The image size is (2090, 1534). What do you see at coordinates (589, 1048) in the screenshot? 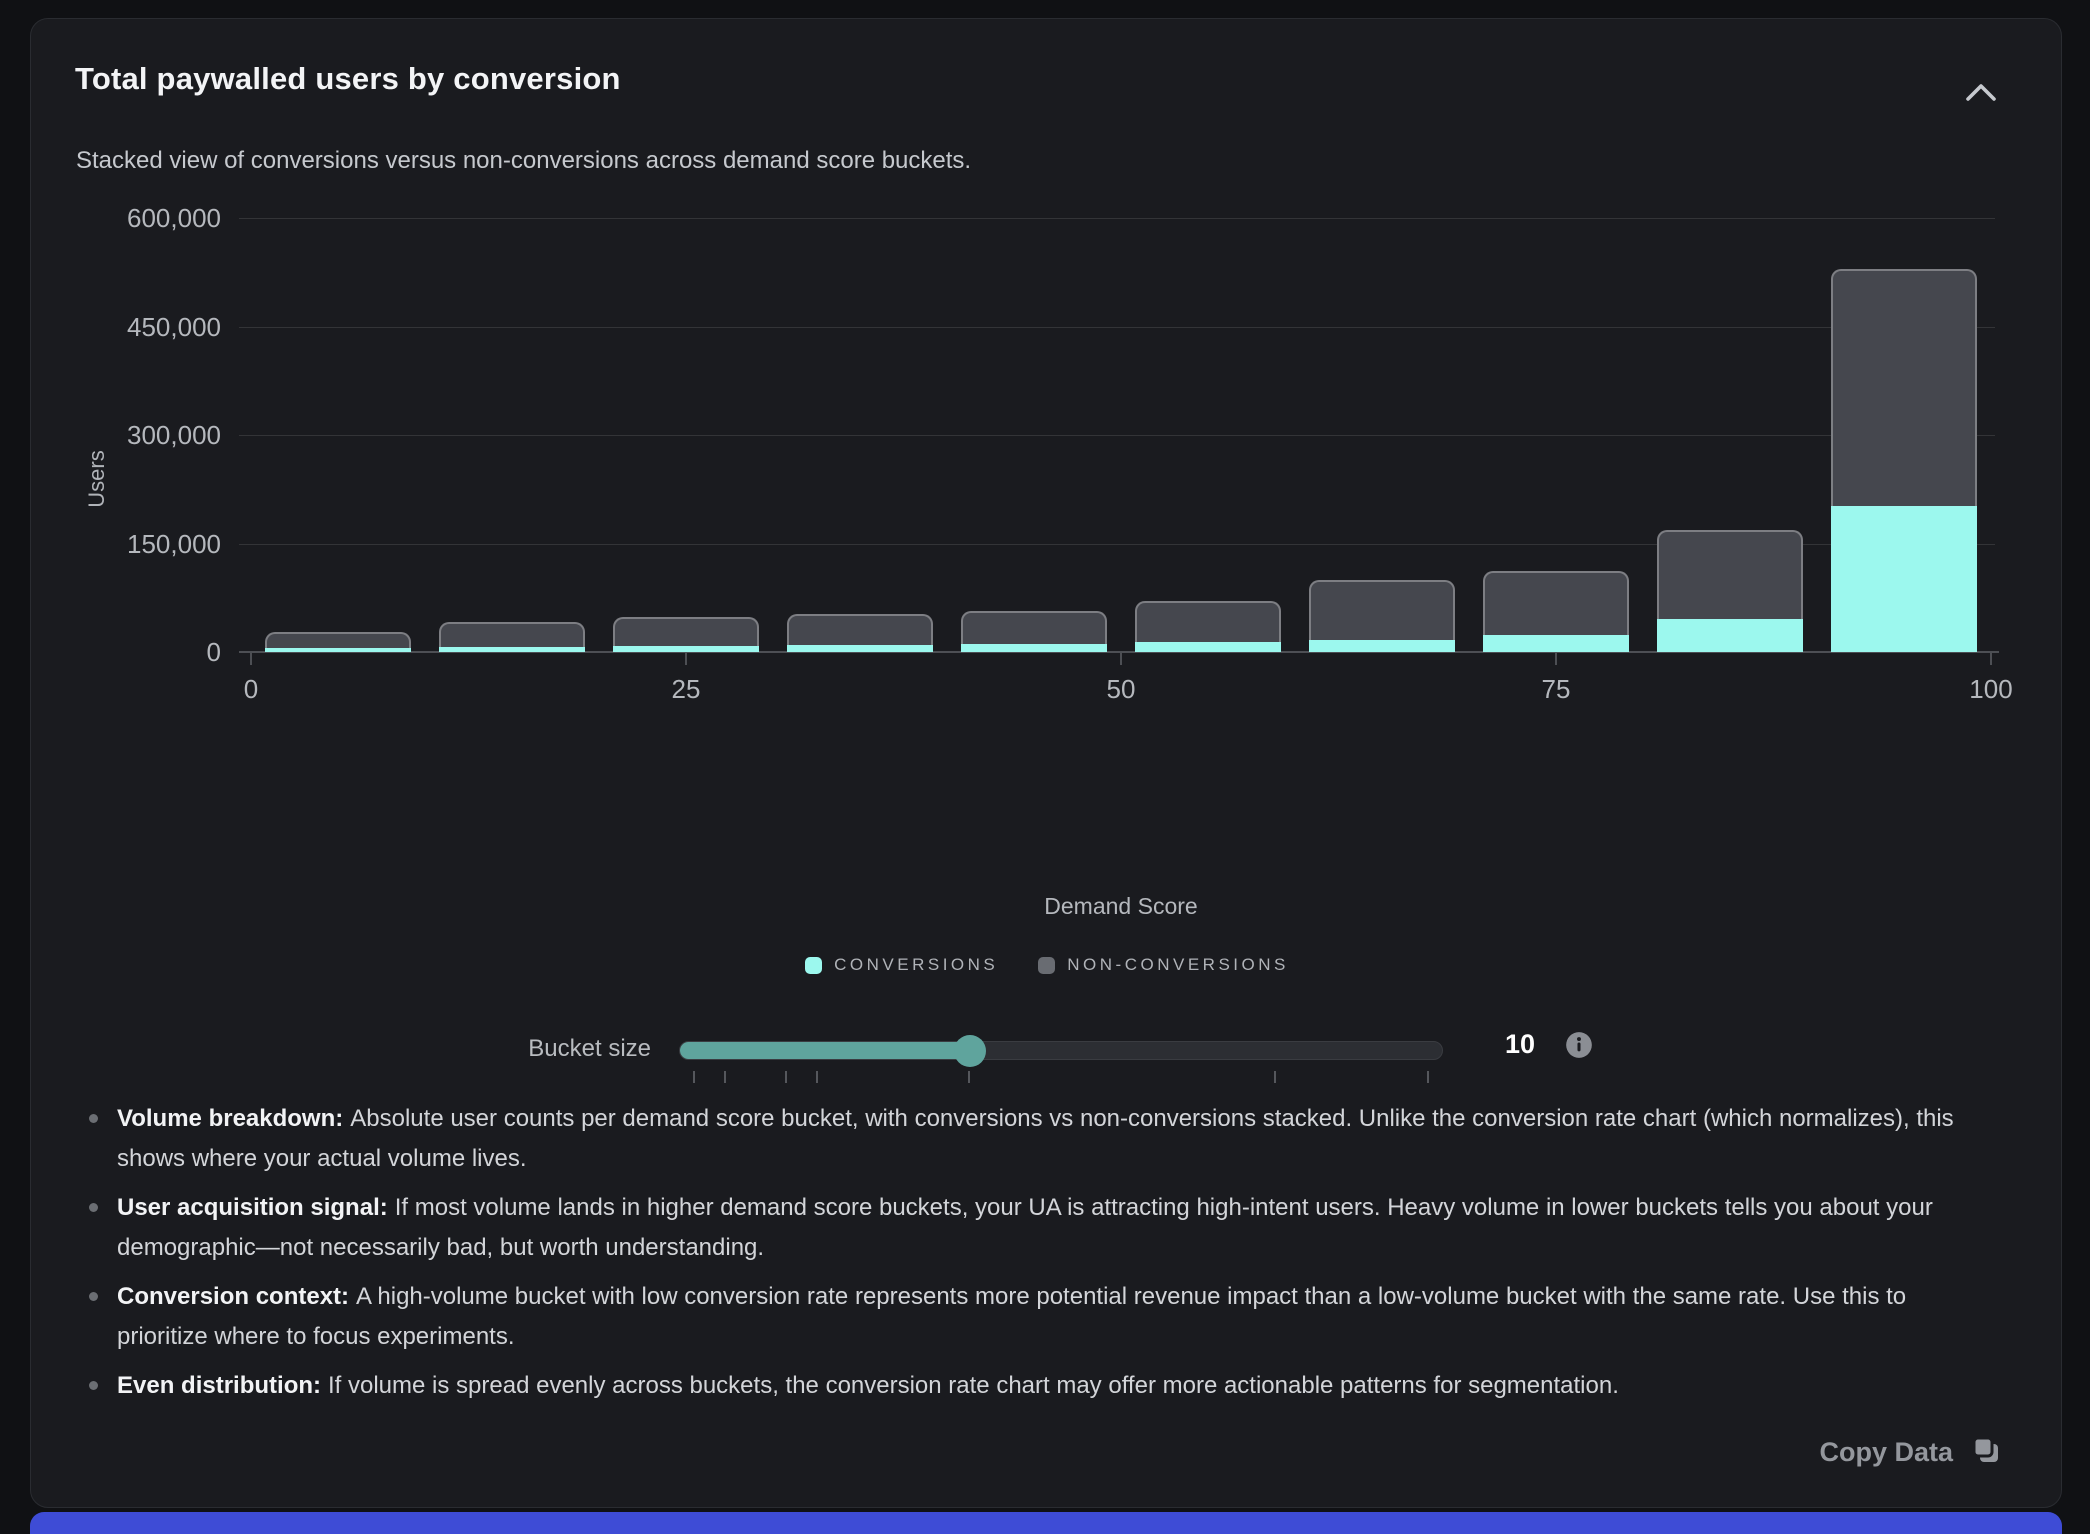
I see `bucket-size-label: Bucket size` at bounding box center [589, 1048].